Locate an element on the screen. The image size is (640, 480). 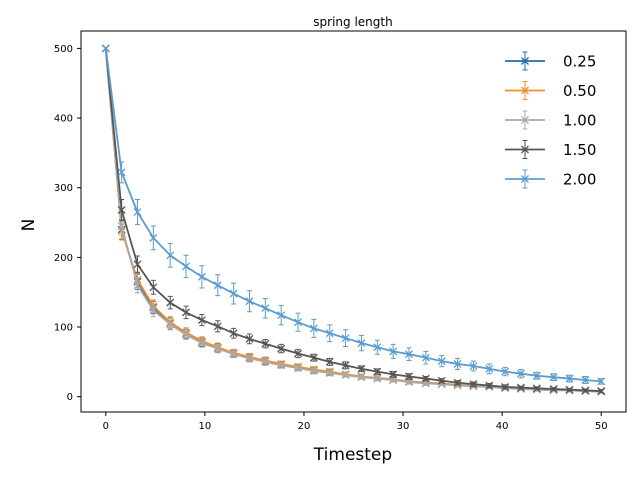
legend-label: 0.25 is located at coordinates (579, 62).